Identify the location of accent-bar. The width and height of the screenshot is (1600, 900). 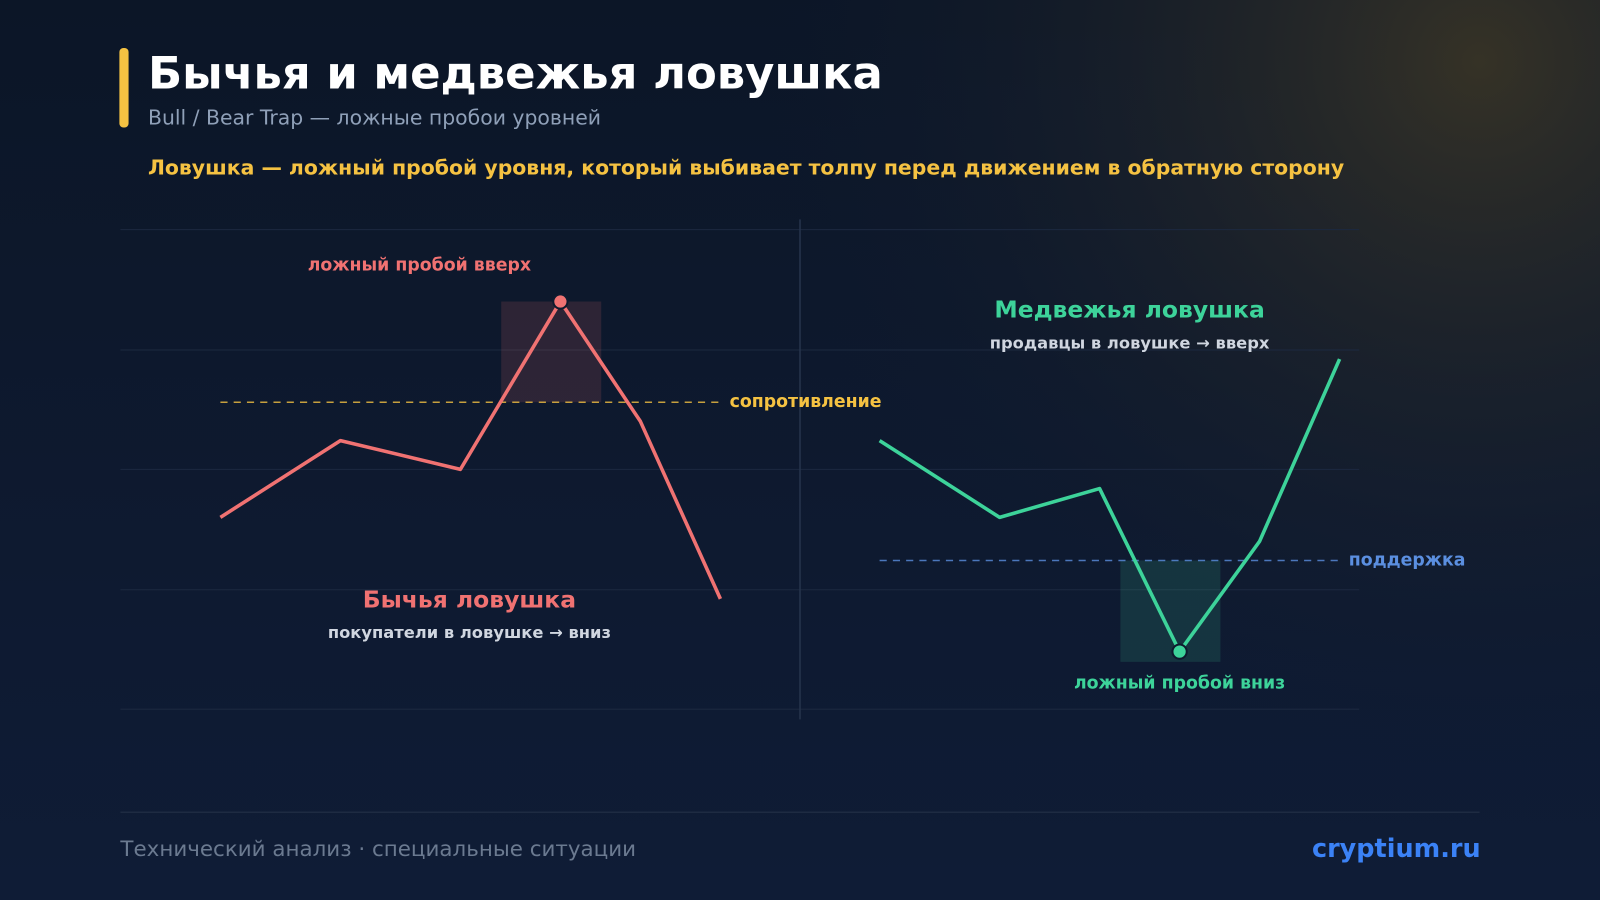
(124, 87).